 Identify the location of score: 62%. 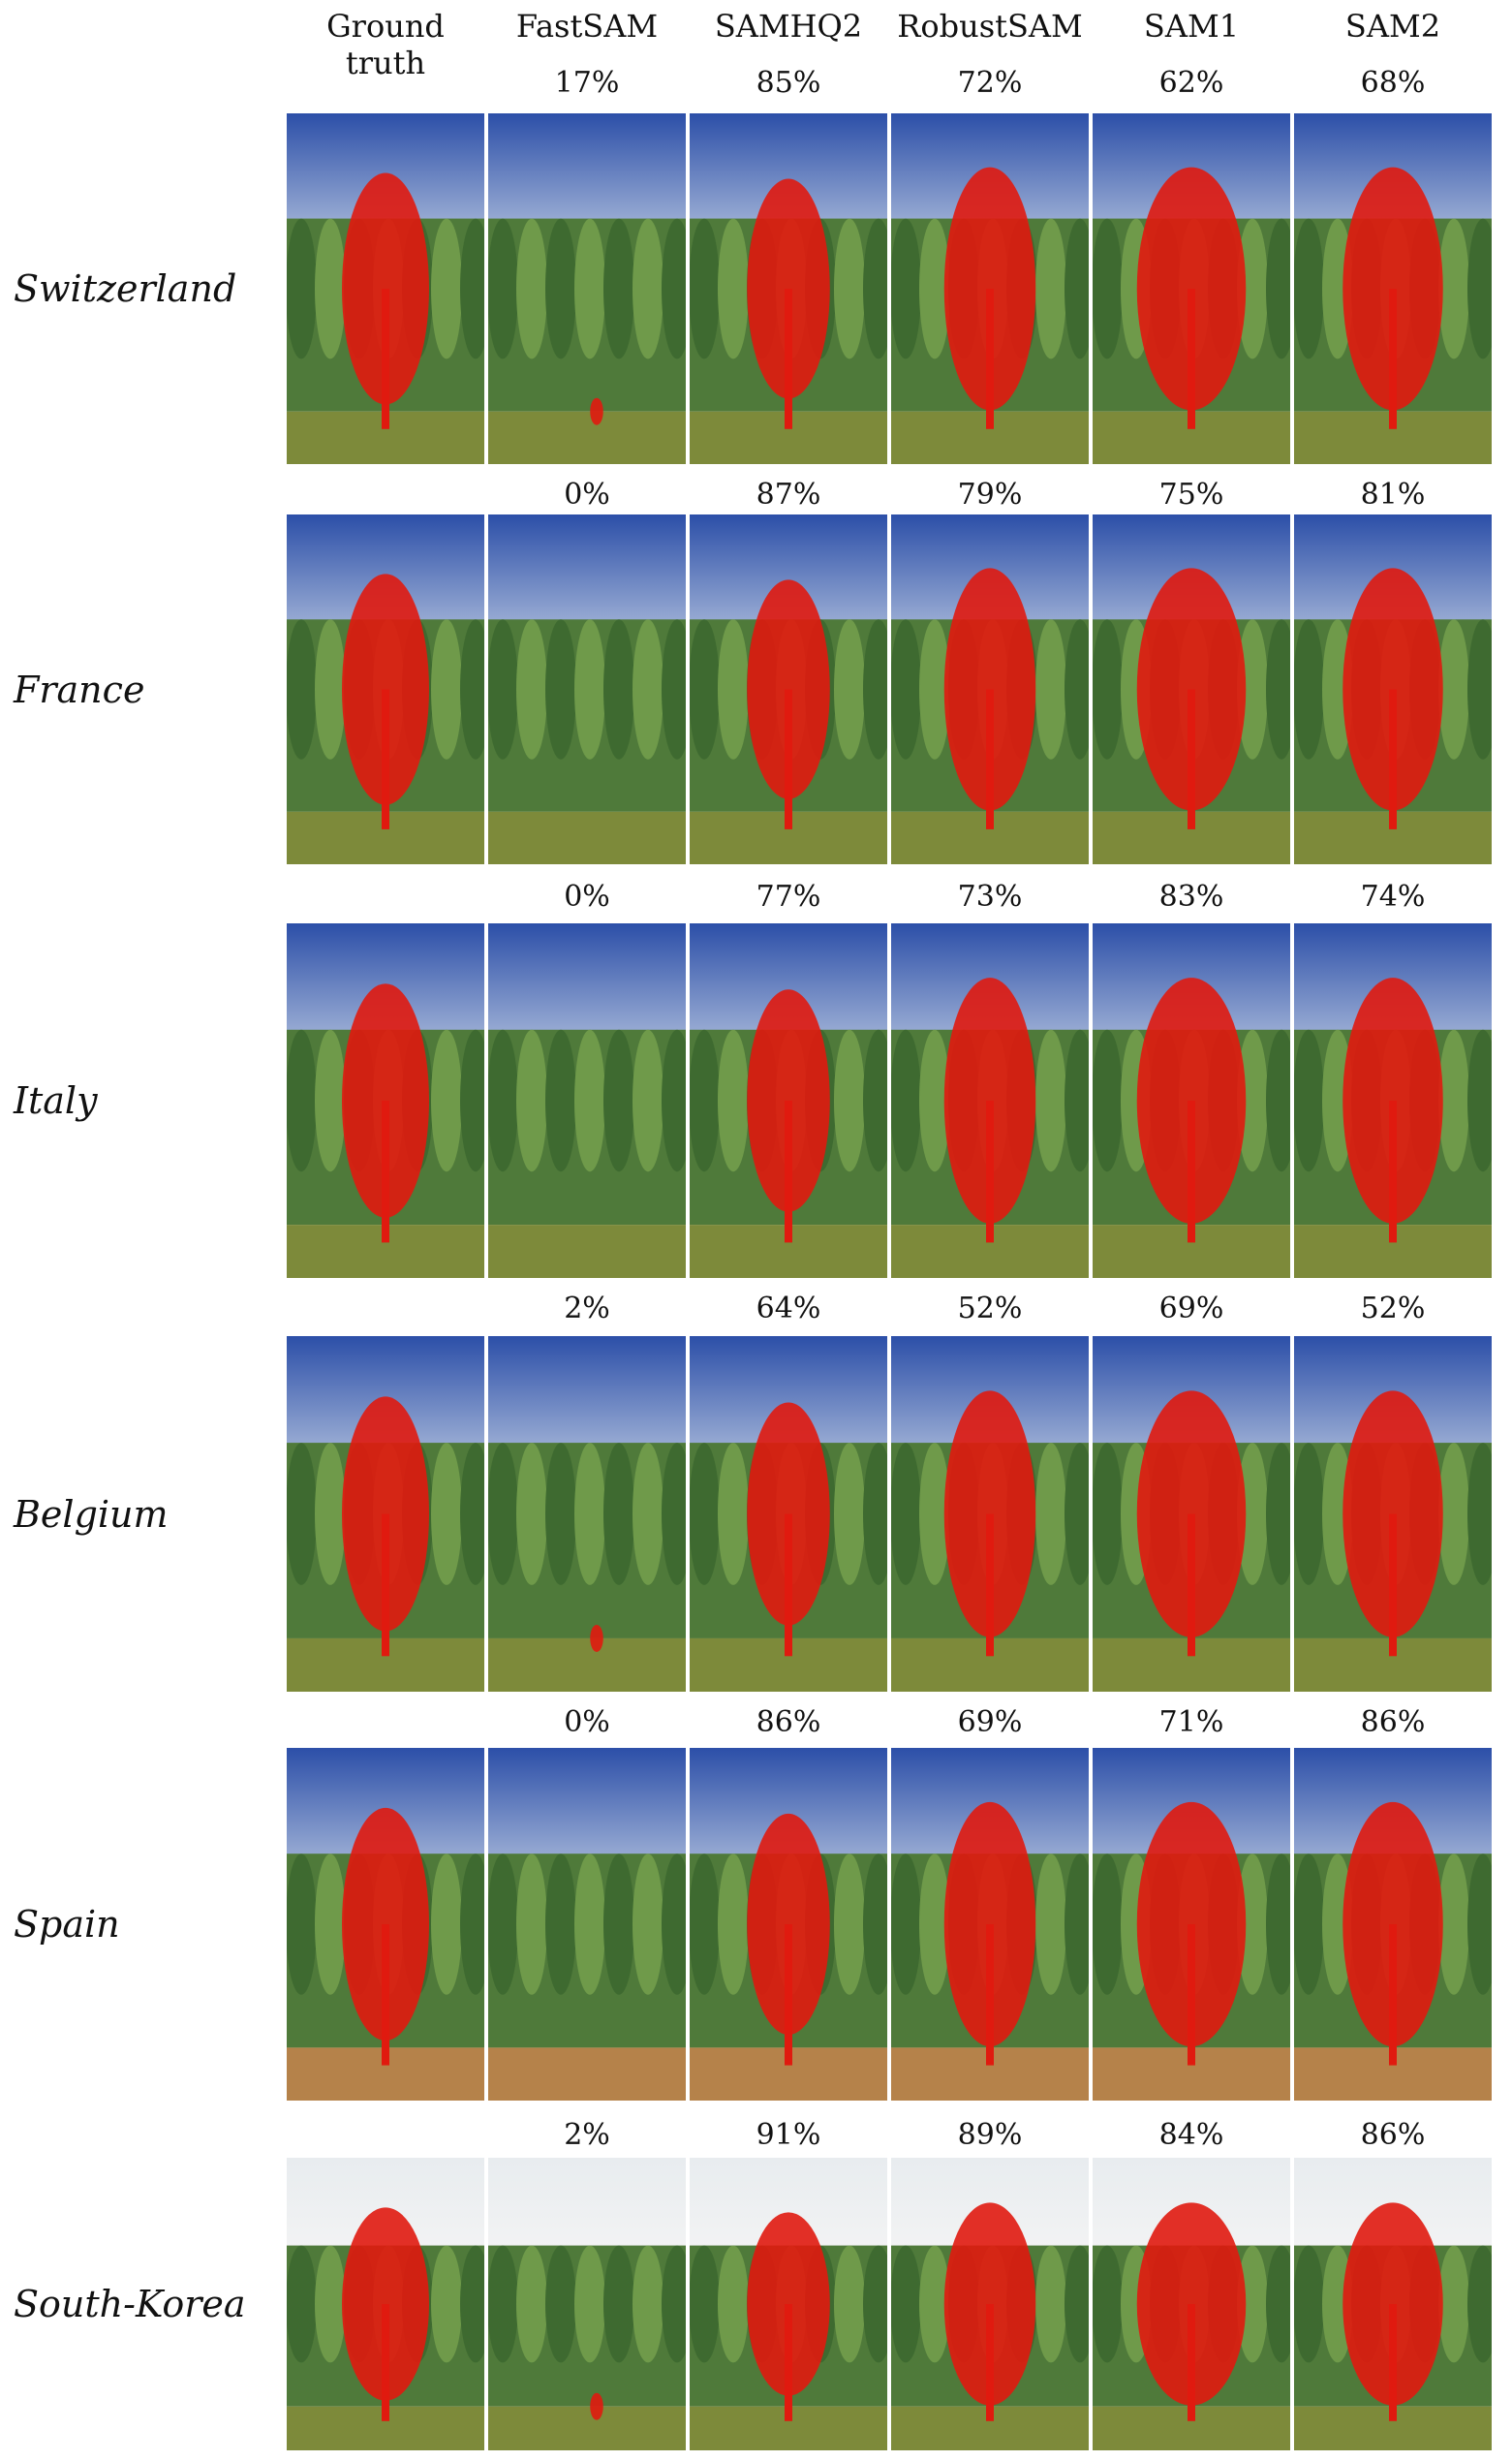
(1191, 83).